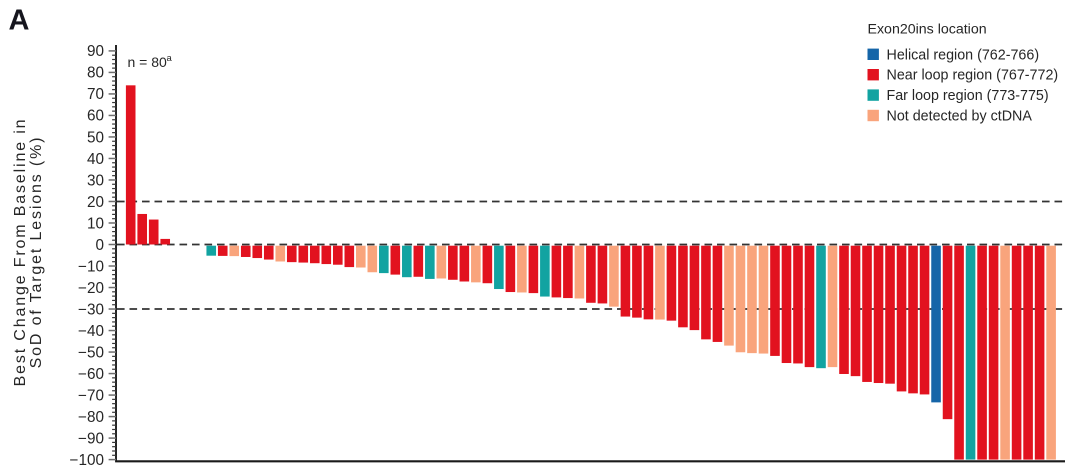  Describe the element at coordinates (91, 438) in the screenshot. I see `svg-text: −90` at that location.